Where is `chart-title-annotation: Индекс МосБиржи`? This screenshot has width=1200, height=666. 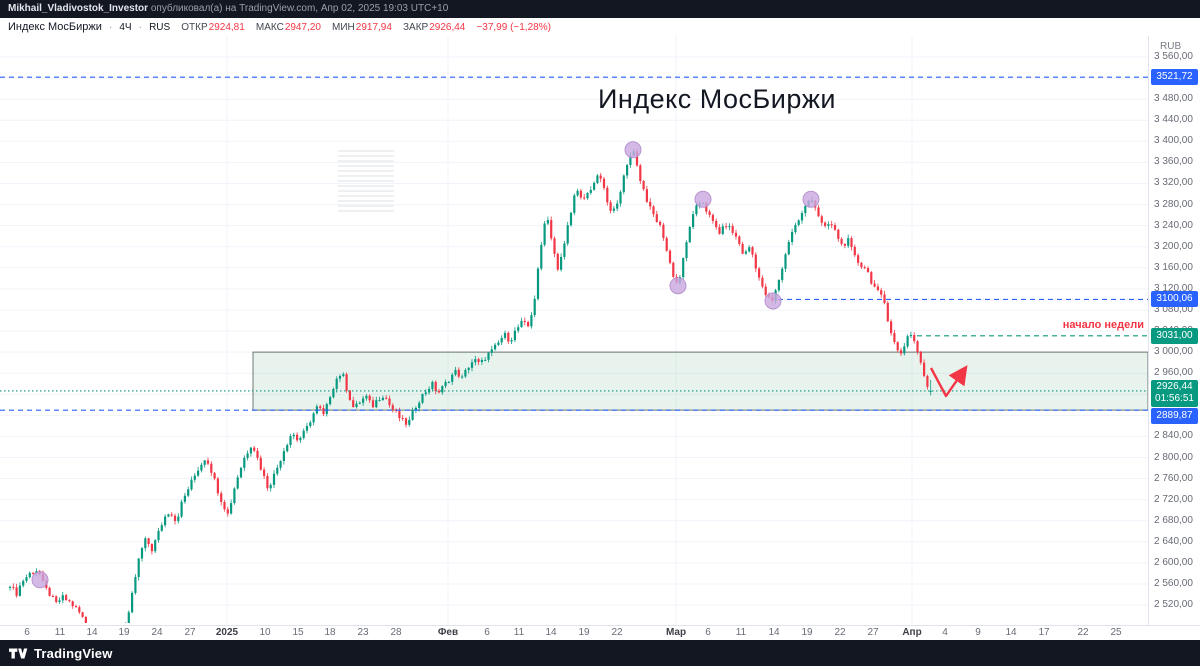
chart-title-annotation: Индекс МосБиржи is located at coordinates (717, 99).